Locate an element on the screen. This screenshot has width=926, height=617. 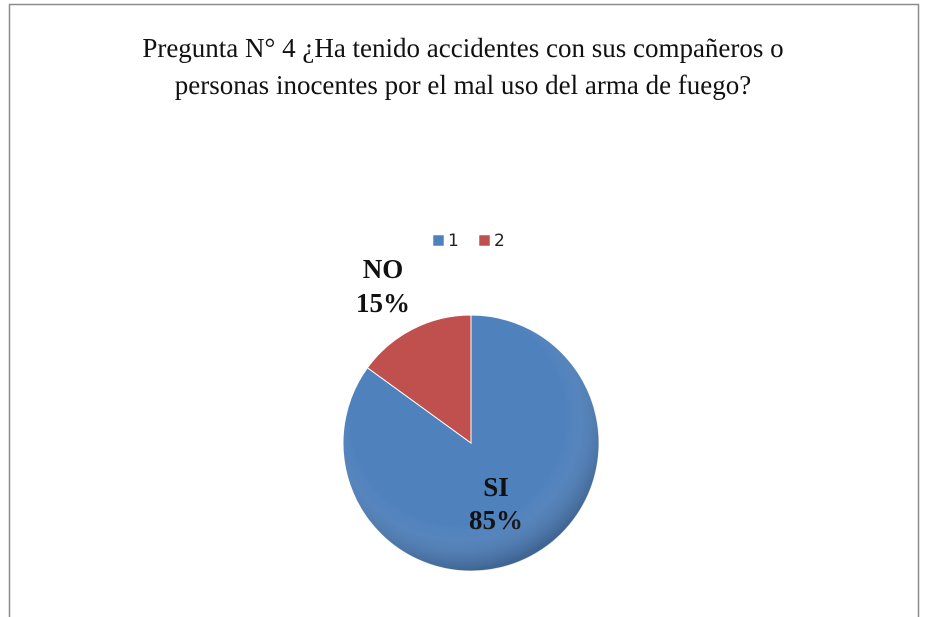
legend-label: 1 is located at coordinates (453, 241).